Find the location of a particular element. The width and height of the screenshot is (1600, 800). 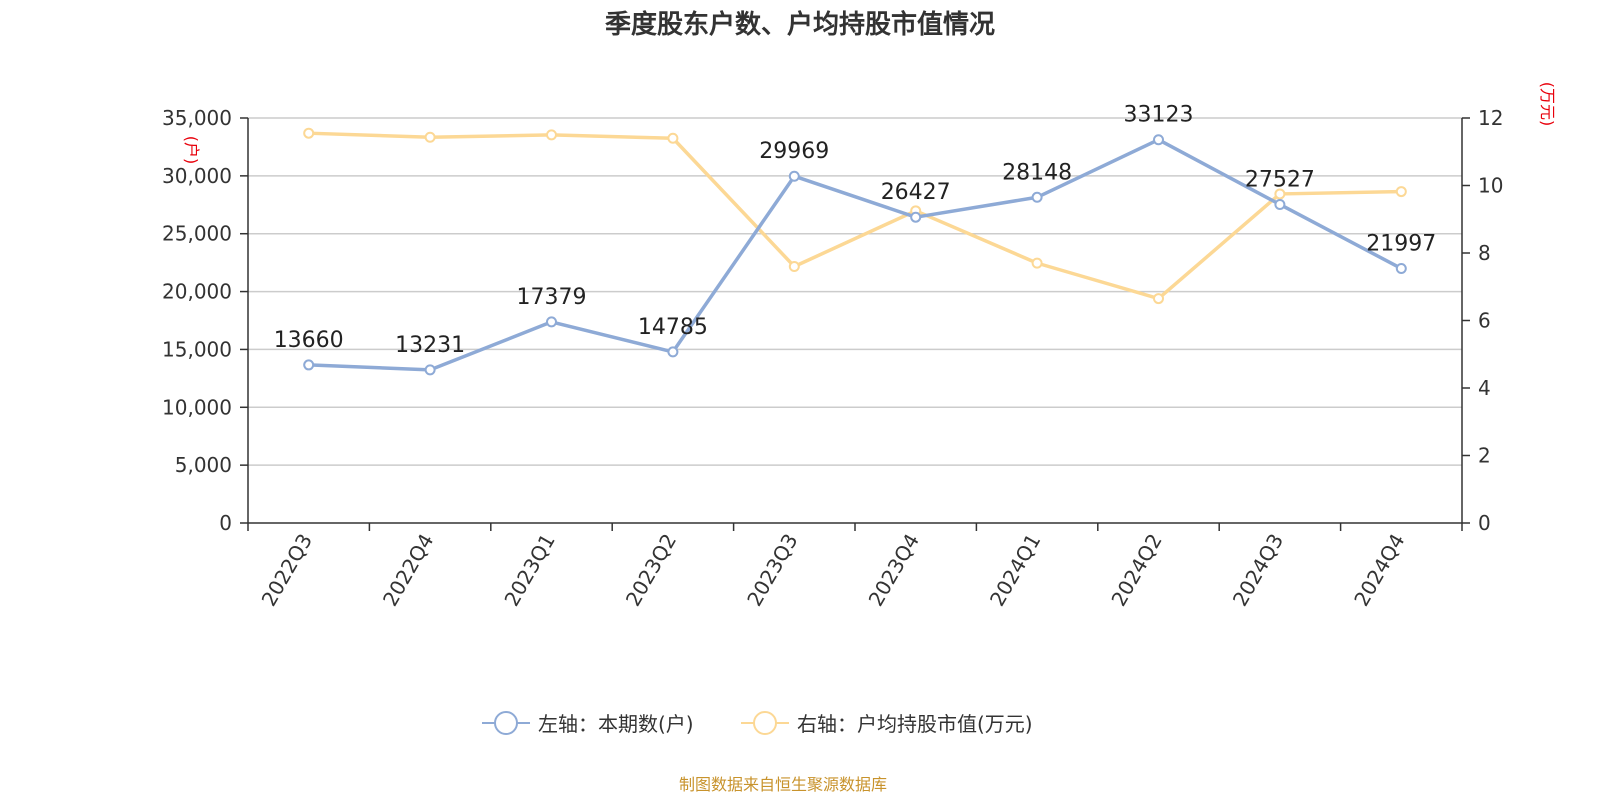

data-label: 28148 is located at coordinates (1037, 172).